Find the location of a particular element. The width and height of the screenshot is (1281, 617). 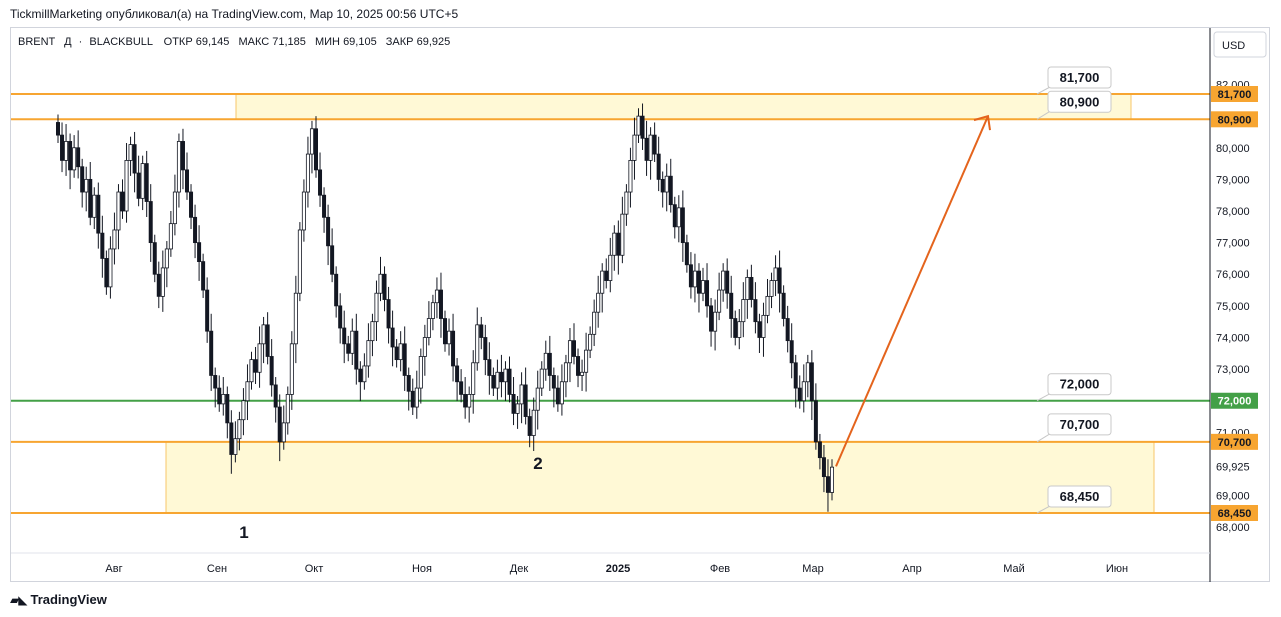

level-callout-81,700: 81,700 is located at coordinates (1074, 80).